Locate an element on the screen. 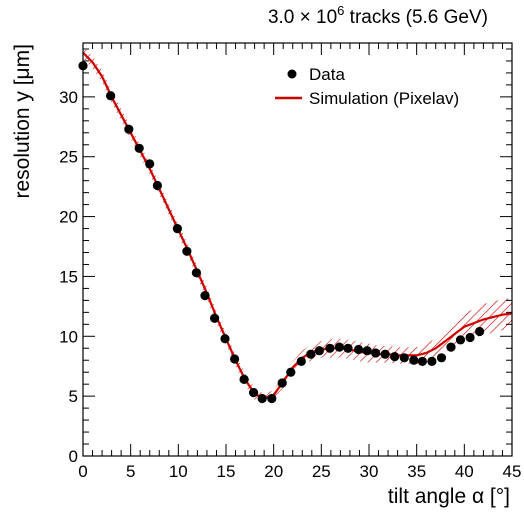 The image size is (524, 520). x-axis-label: tilt angle α [°] is located at coordinates (449, 496).